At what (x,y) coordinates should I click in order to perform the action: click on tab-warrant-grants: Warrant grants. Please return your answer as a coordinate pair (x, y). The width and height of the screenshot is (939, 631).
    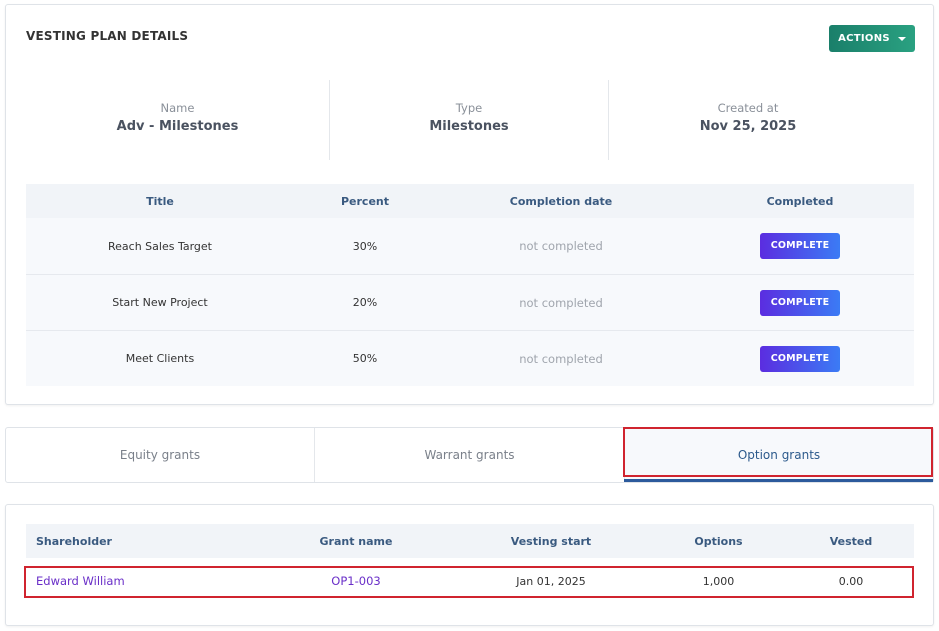
    Looking at the image, I should click on (469, 455).